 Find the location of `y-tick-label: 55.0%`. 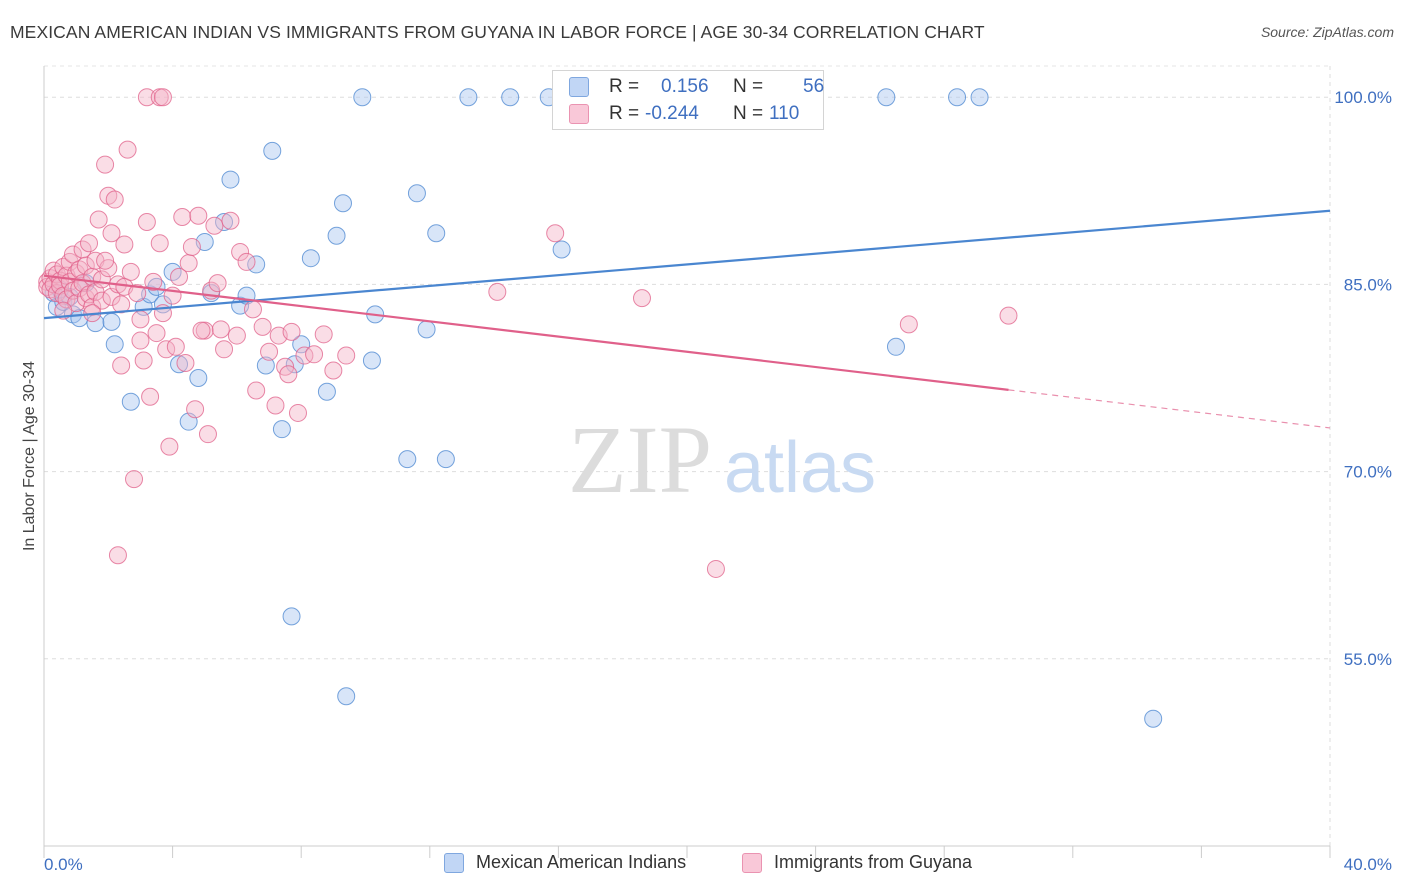

y-tick-label: 55.0% is located at coordinates (1368, 659).